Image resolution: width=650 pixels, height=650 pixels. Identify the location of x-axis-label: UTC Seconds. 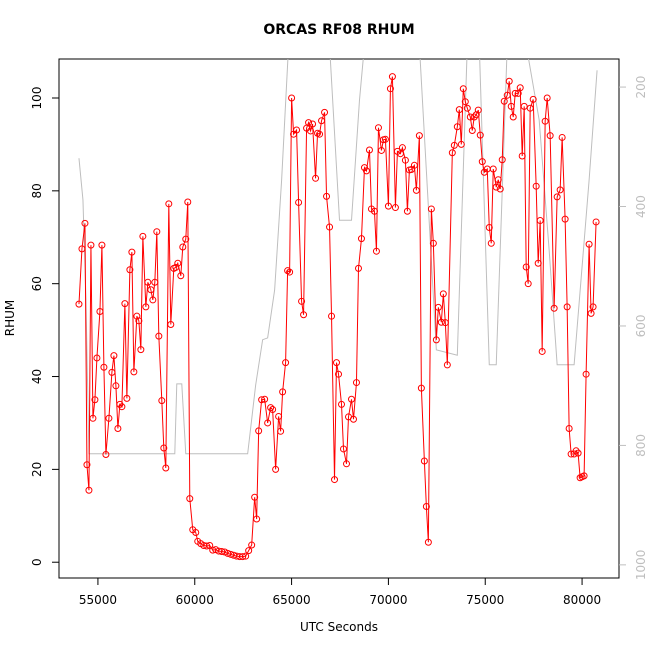
(339, 627).